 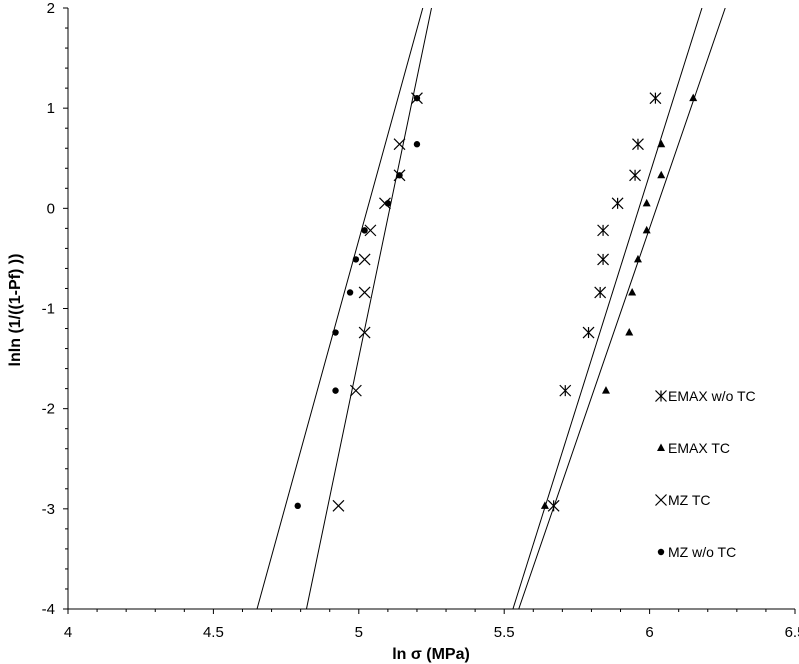 I want to click on y-tick-label: -1, so click(x=48, y=309).